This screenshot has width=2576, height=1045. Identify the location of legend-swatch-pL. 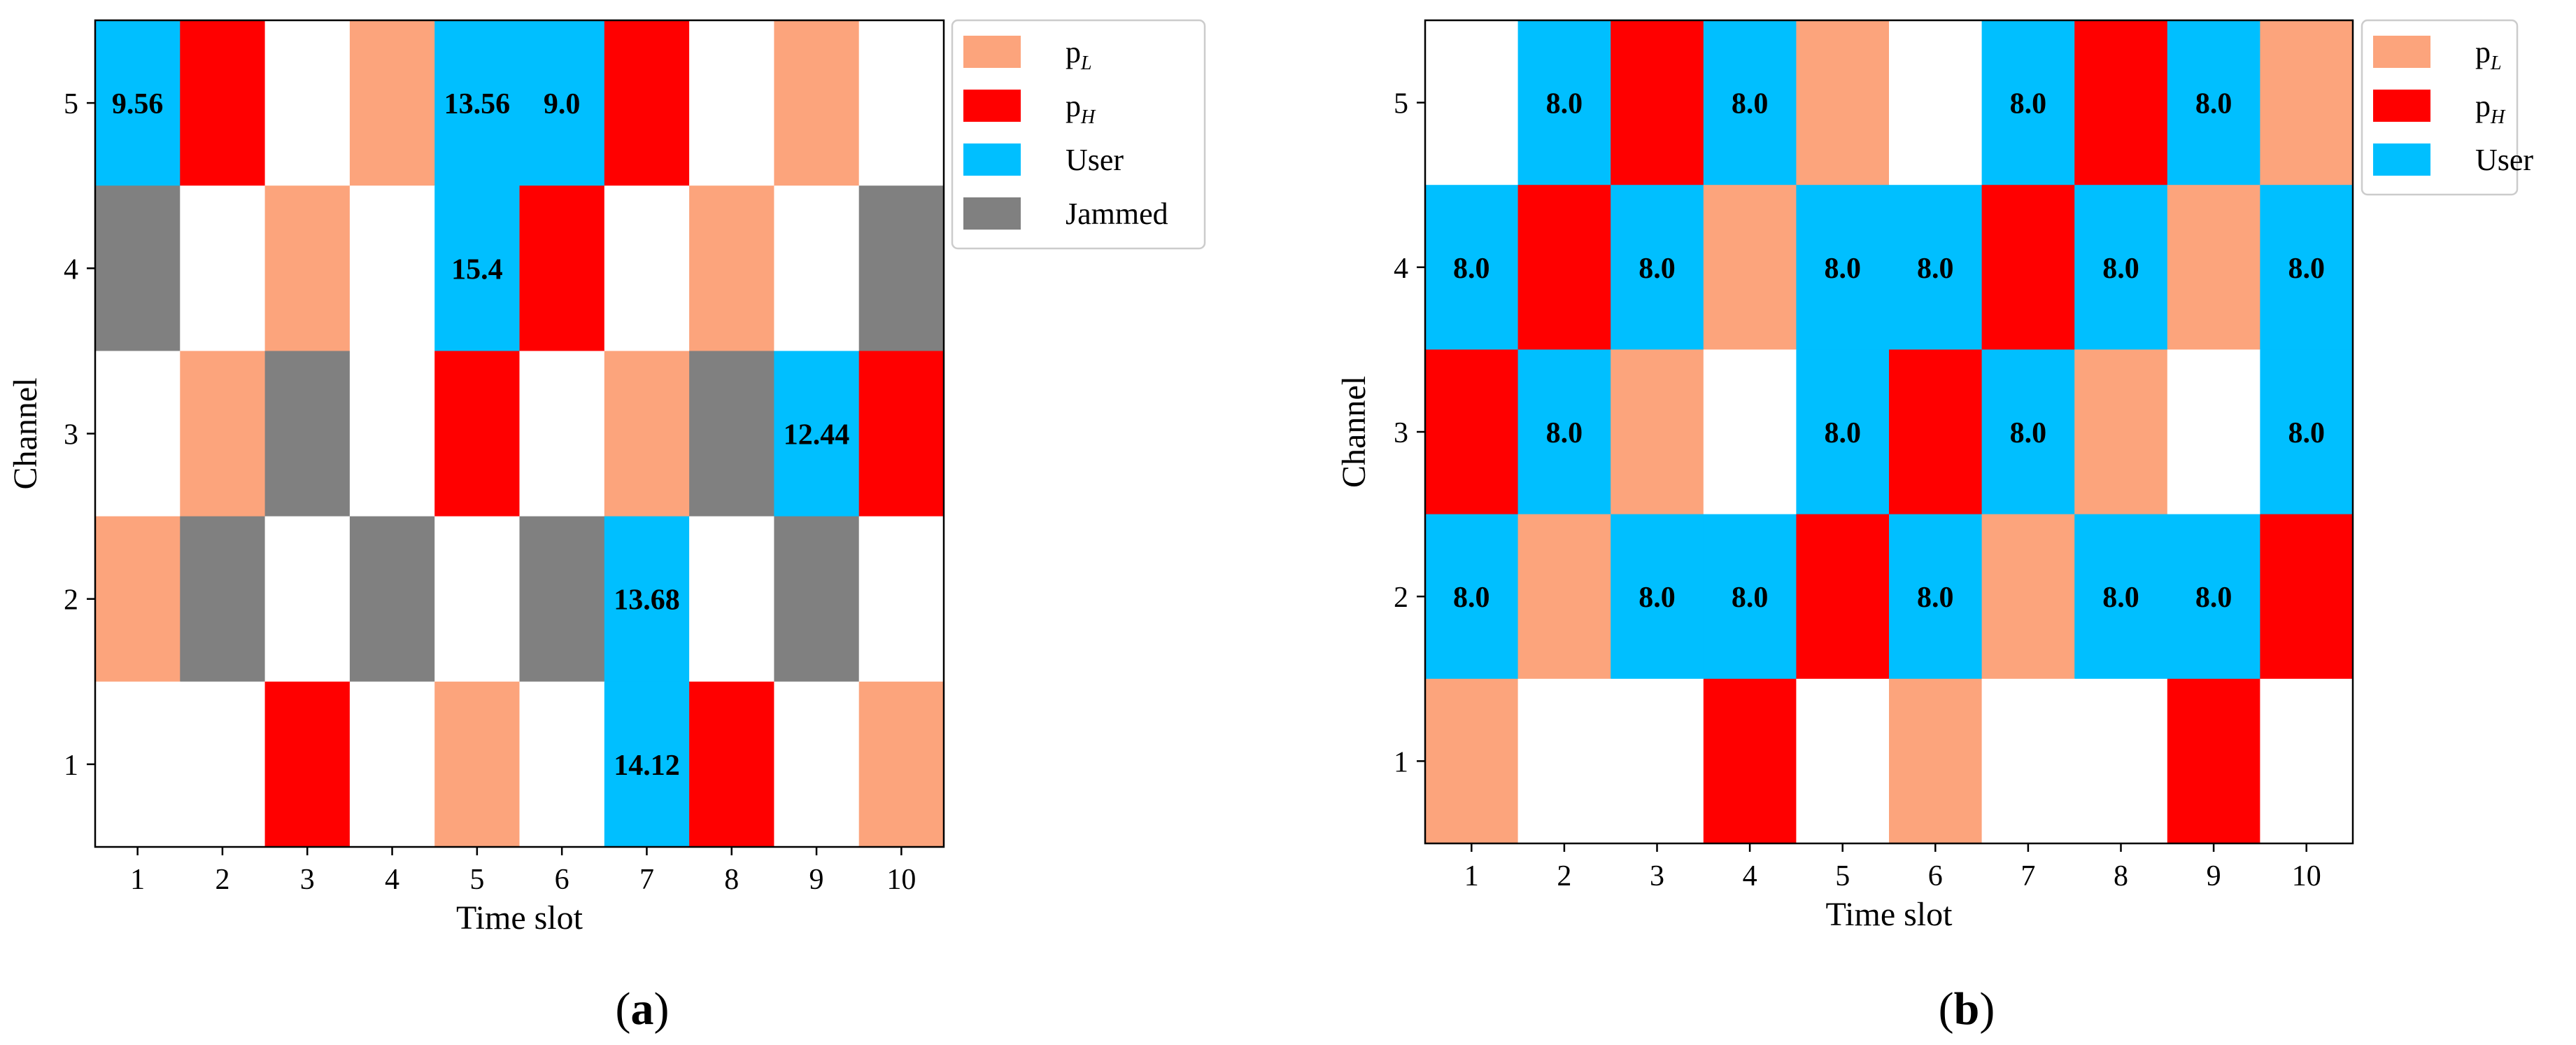
(992, 52).